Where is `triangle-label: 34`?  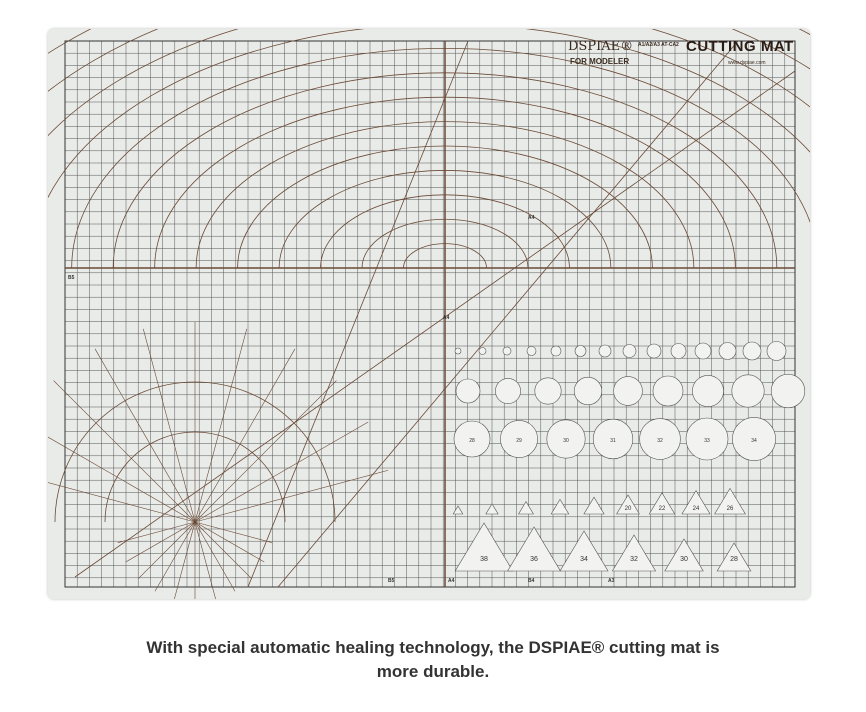 triangle-label: 34 is located at coordinates (584, 559).